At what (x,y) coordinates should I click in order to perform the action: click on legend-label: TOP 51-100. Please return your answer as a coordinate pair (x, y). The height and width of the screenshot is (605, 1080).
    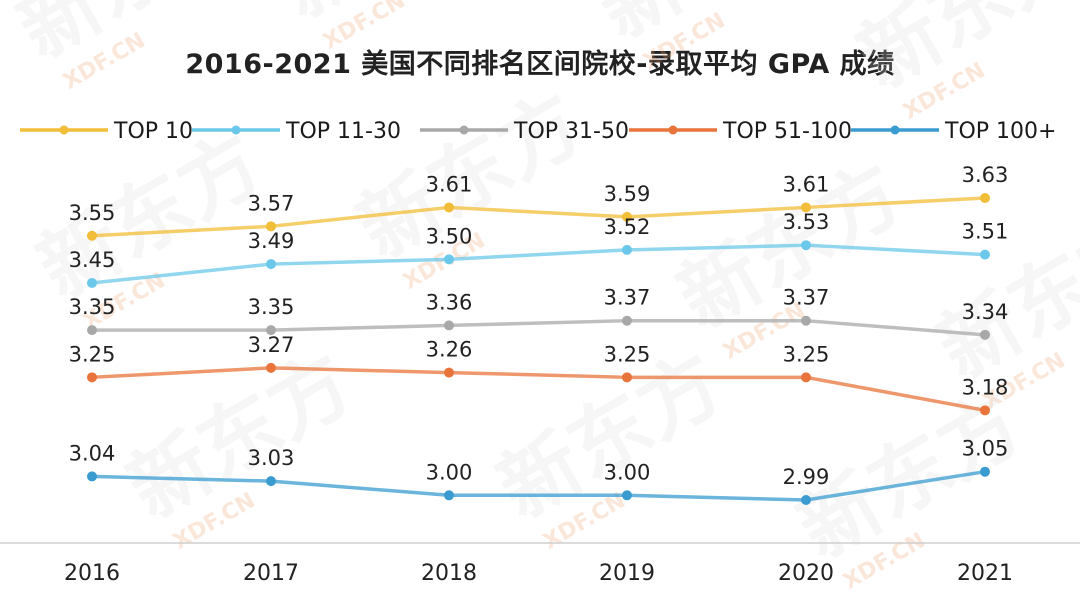
    Looking at the image, I should click on (787, 131).